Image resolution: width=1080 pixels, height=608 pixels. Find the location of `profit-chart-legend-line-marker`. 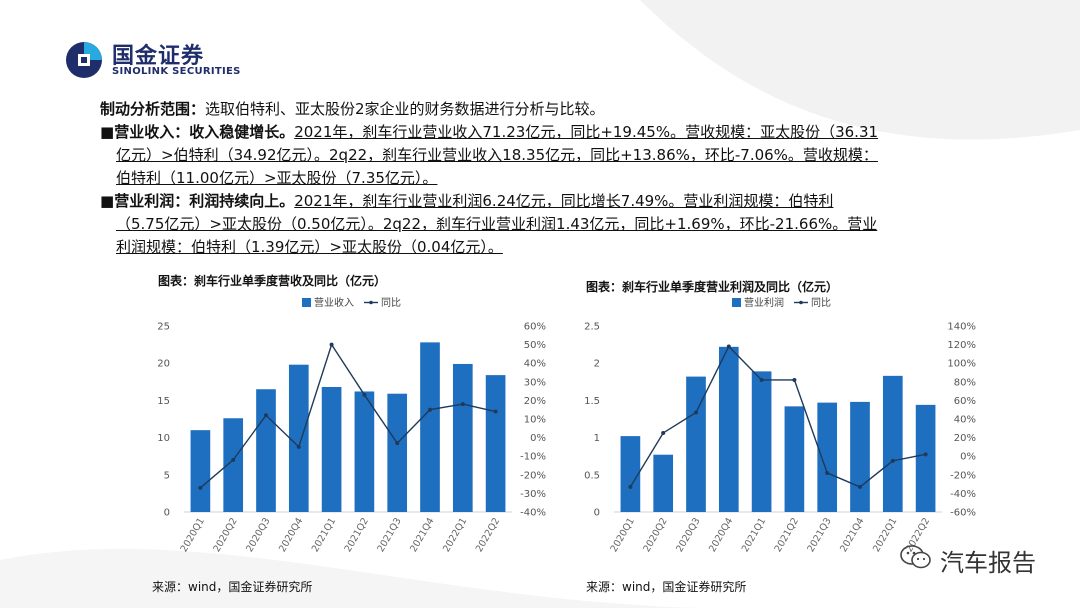

profit-chart-legend-line-marker is located at coordinates (801, 302).